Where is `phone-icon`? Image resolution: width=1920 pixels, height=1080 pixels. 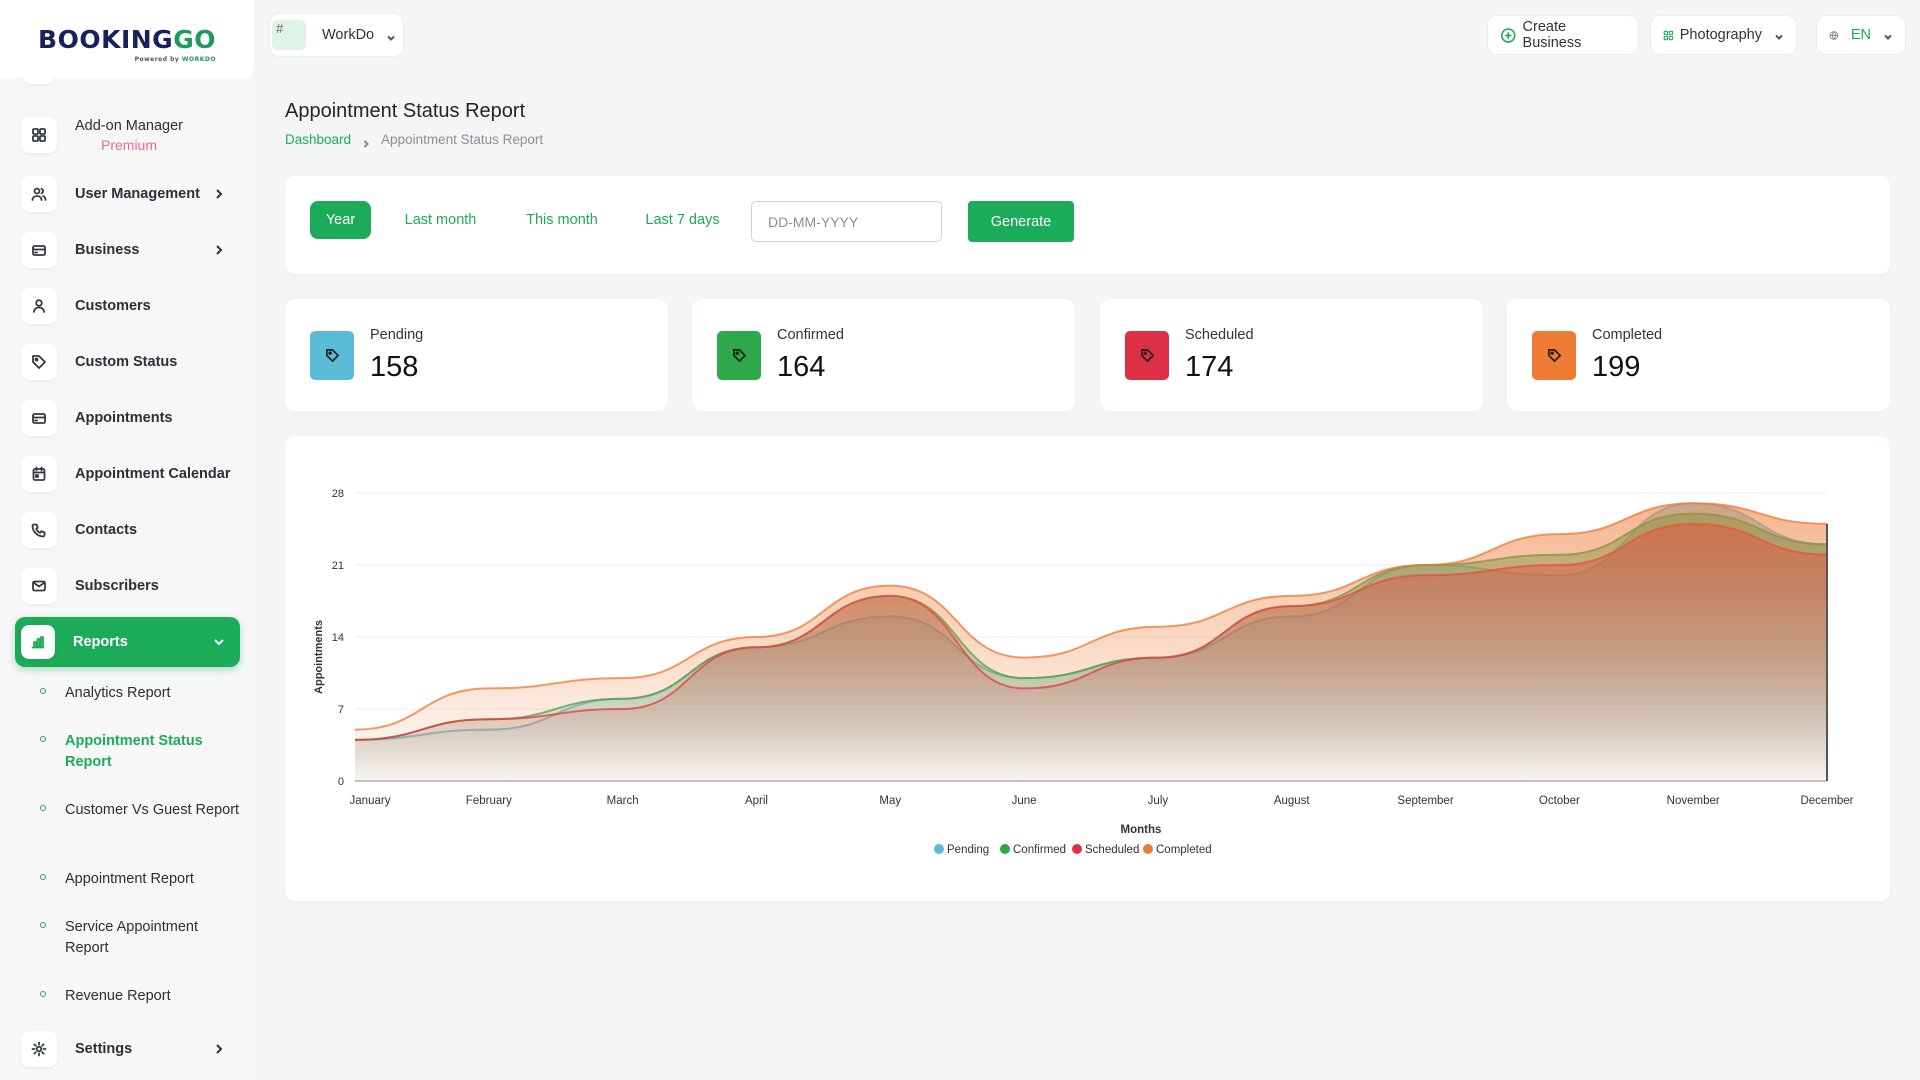 phone-icon is located at coordinates (39, 530).